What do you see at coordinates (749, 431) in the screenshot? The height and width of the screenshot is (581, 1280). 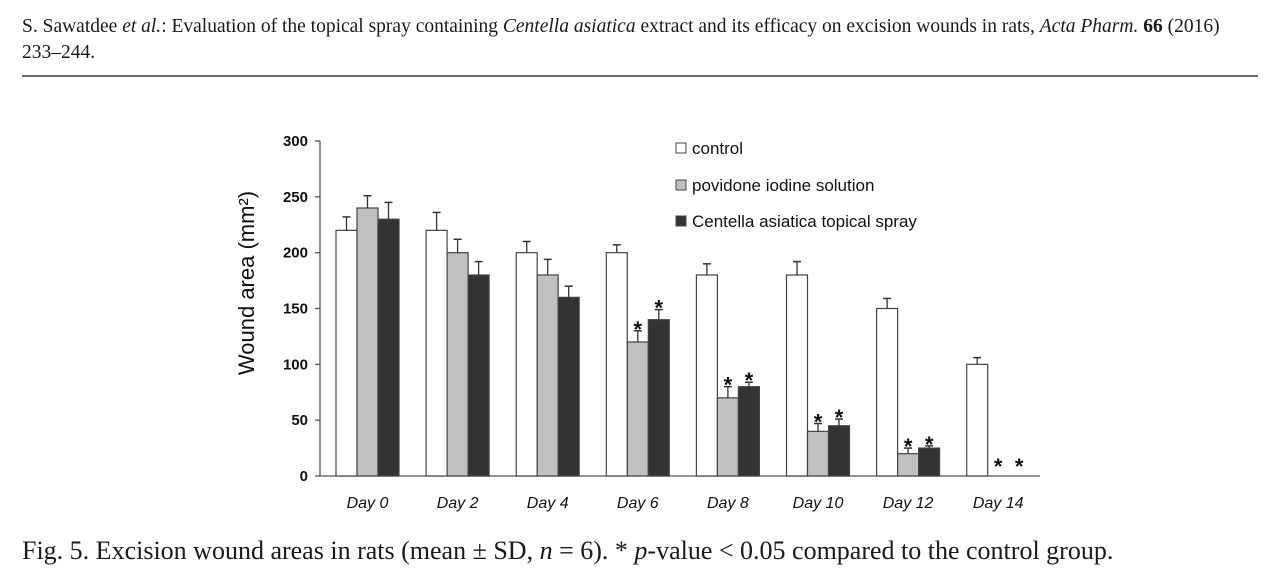 I see `bar-day-8-s2` at bounding box center [749, 431].